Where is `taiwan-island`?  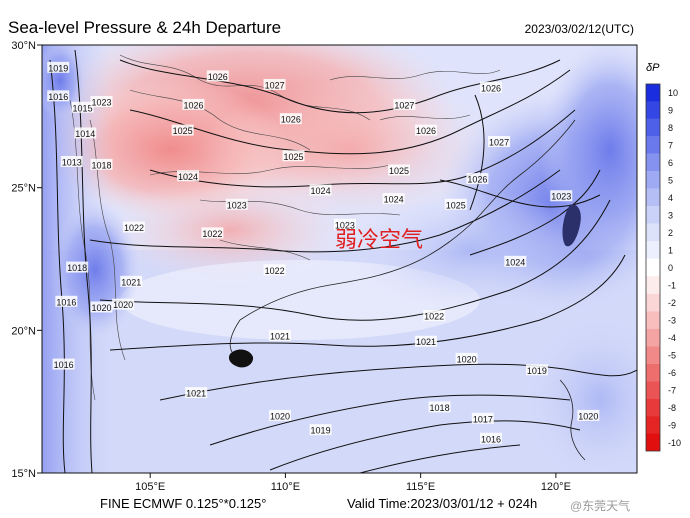 taiwan-island is located at coordinates (571, 225).